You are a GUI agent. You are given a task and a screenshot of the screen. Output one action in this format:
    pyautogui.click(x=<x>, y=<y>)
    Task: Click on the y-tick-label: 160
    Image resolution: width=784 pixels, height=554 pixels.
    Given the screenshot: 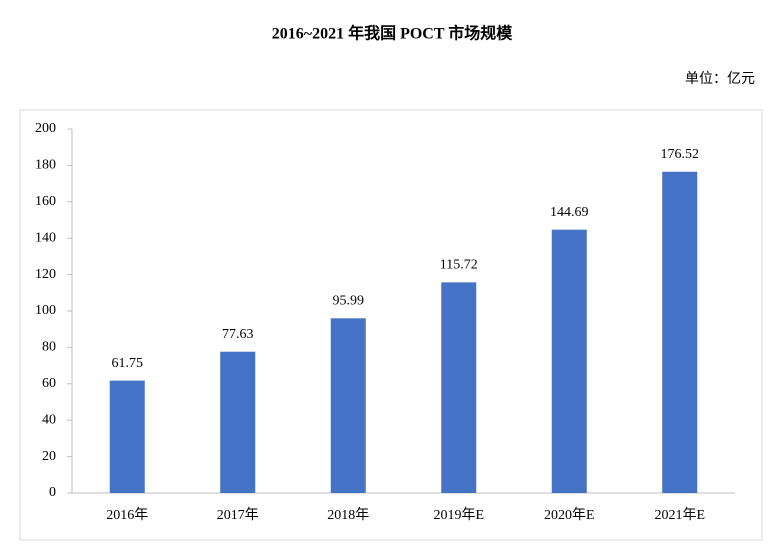 What is the action you would take?
    pyautogui.click(x=45, y=201)
    